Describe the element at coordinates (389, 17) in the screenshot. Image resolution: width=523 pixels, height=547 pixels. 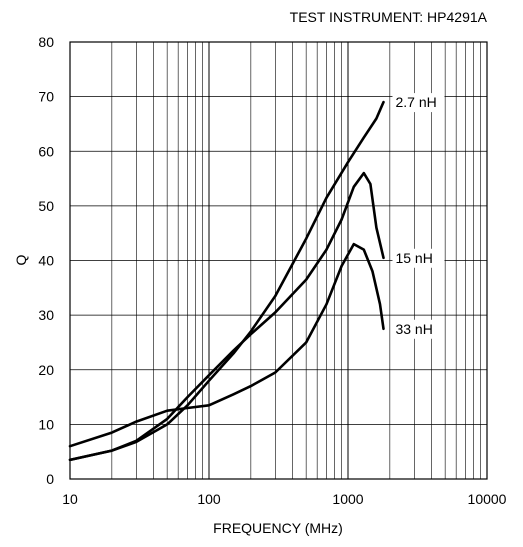
I see `chart-title: TEST INSTRUMENT: HP4291A` at that location.